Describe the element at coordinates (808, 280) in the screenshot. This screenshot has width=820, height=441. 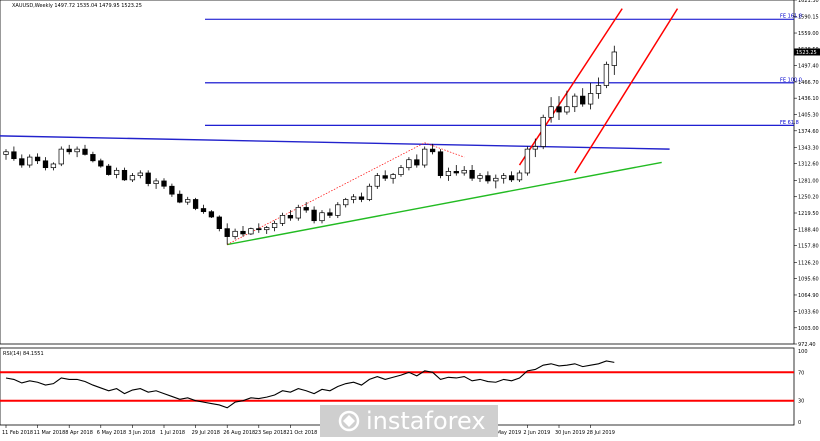
I see `price-tick-label: 1095.60` at that location.